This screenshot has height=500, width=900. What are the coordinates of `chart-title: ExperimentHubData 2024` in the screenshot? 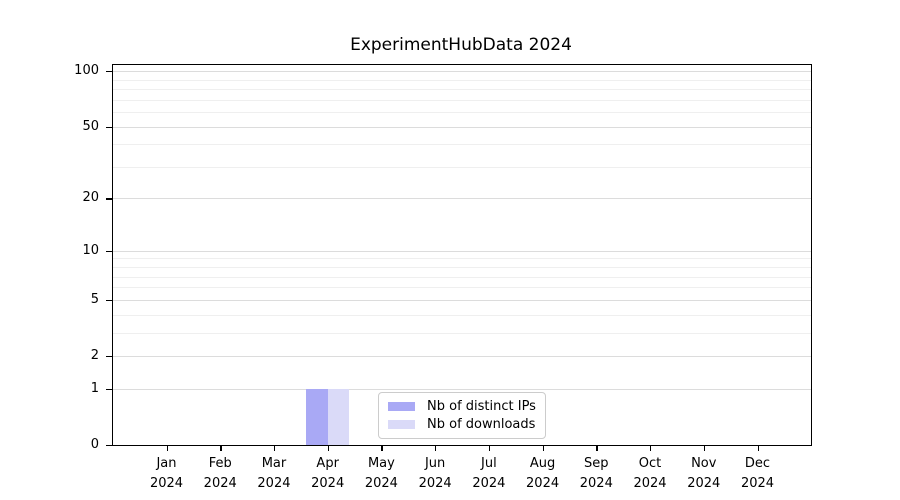 It's located at (461, 45).